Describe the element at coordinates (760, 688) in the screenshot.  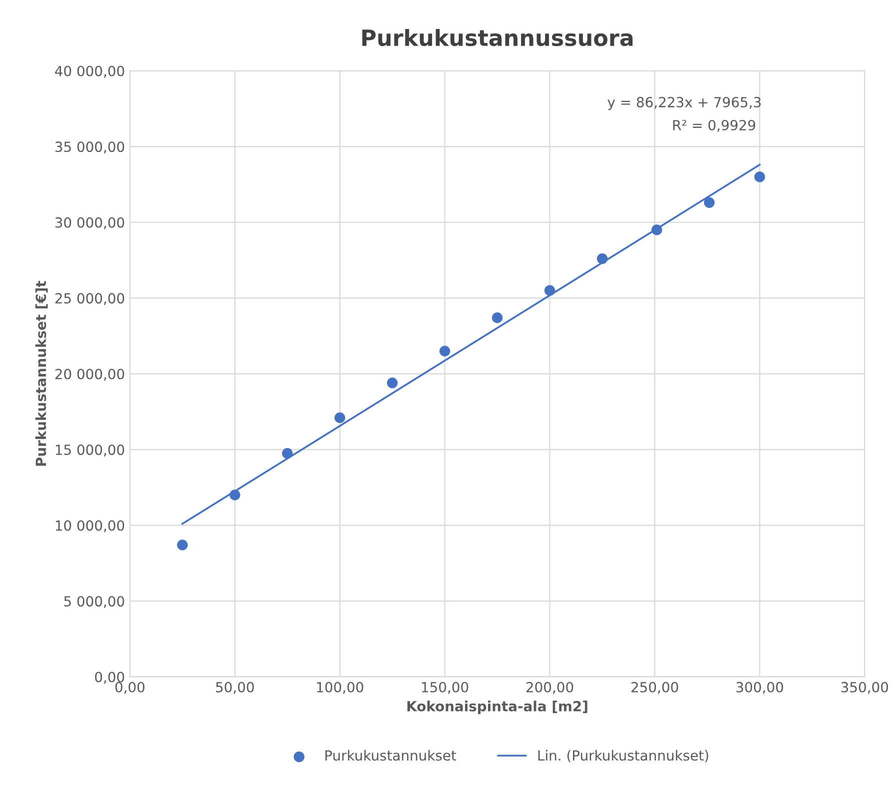
I see `x-tick-label: 300,00` at that location.